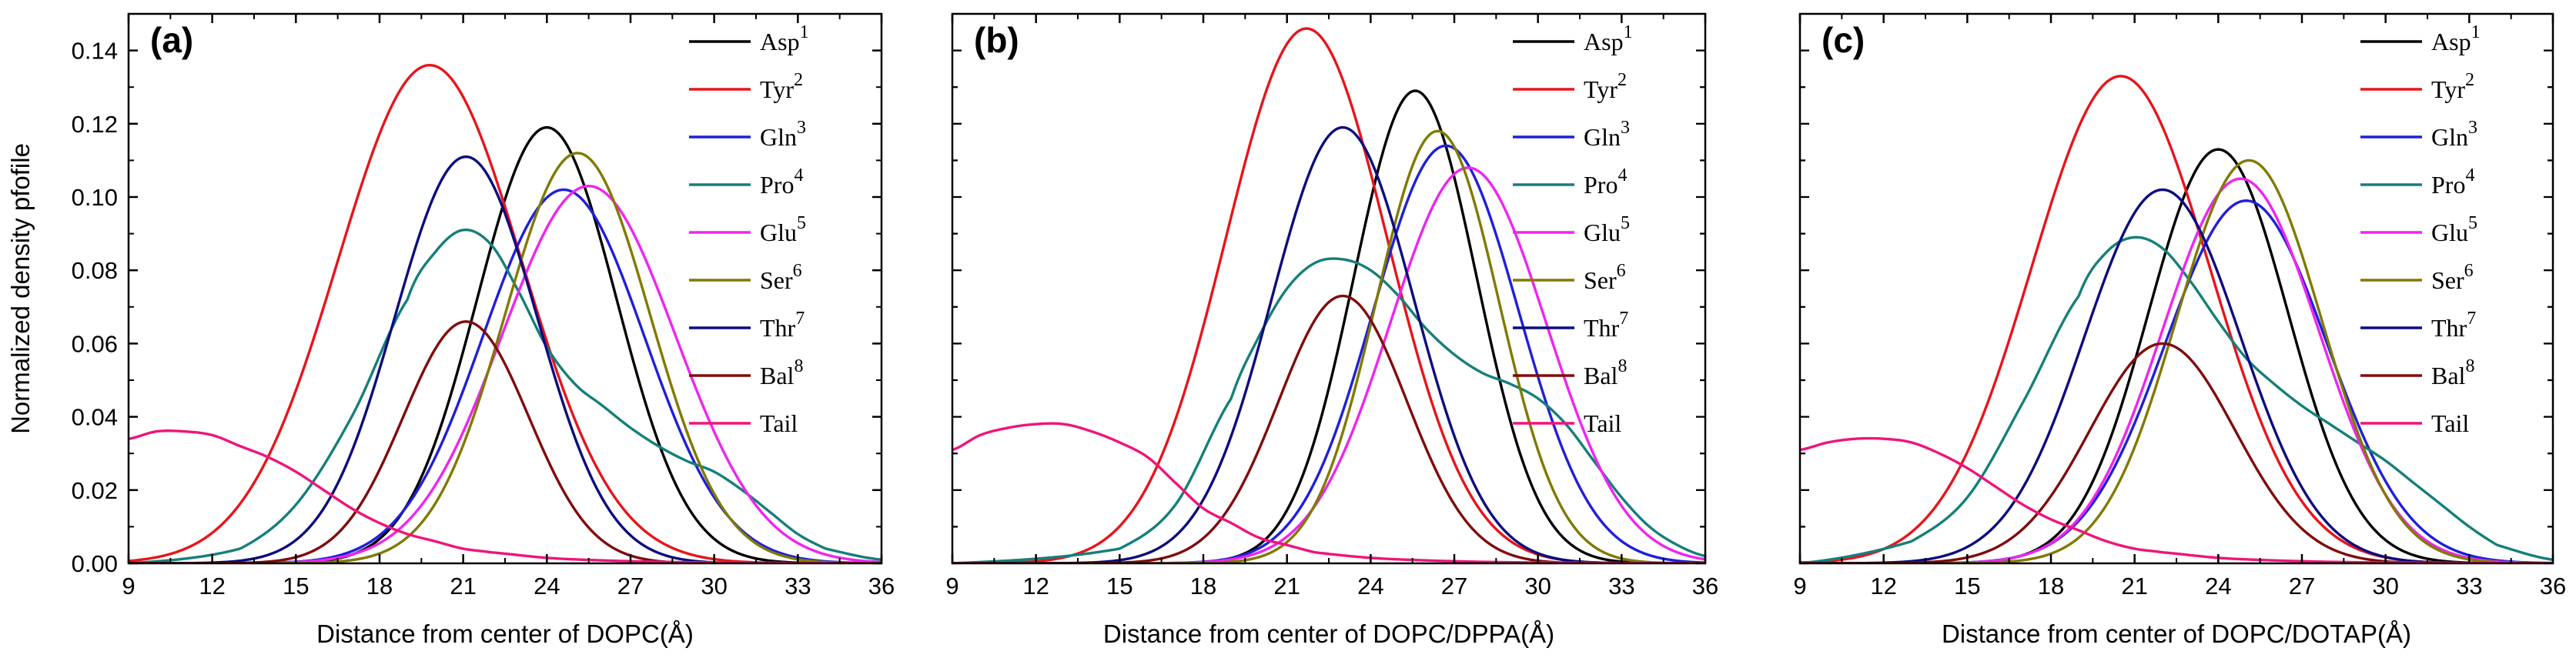  What do you see at coordinates (2134, 586) in the screenshot?
I see `x-tick-label: 21` at bounding box center [2134, 586].